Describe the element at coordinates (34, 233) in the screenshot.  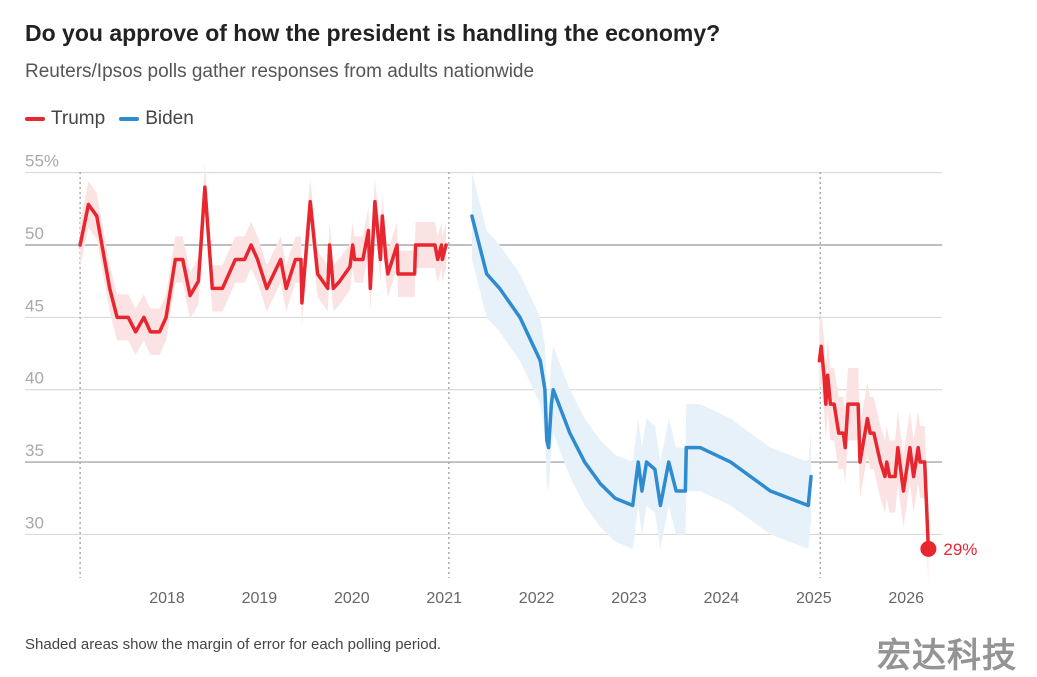
I see `y-tick-label: 50` at that location.